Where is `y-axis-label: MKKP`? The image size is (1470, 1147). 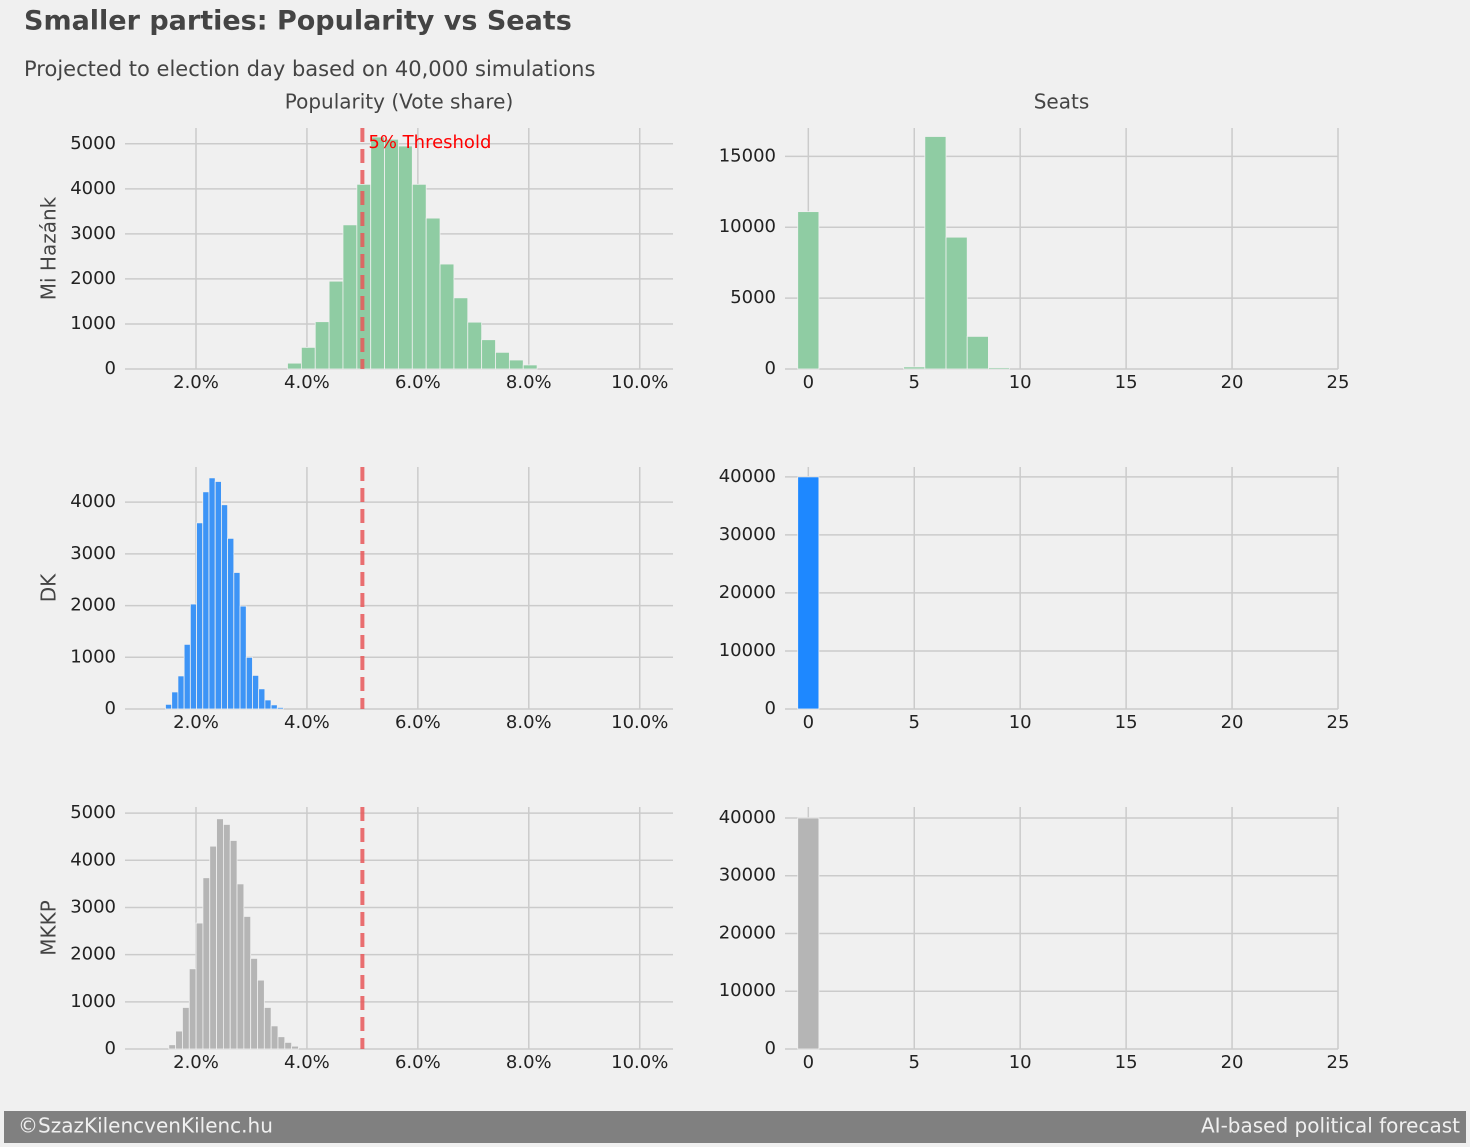 y-axis-label: MKKP is located at coordinates (49, 928).